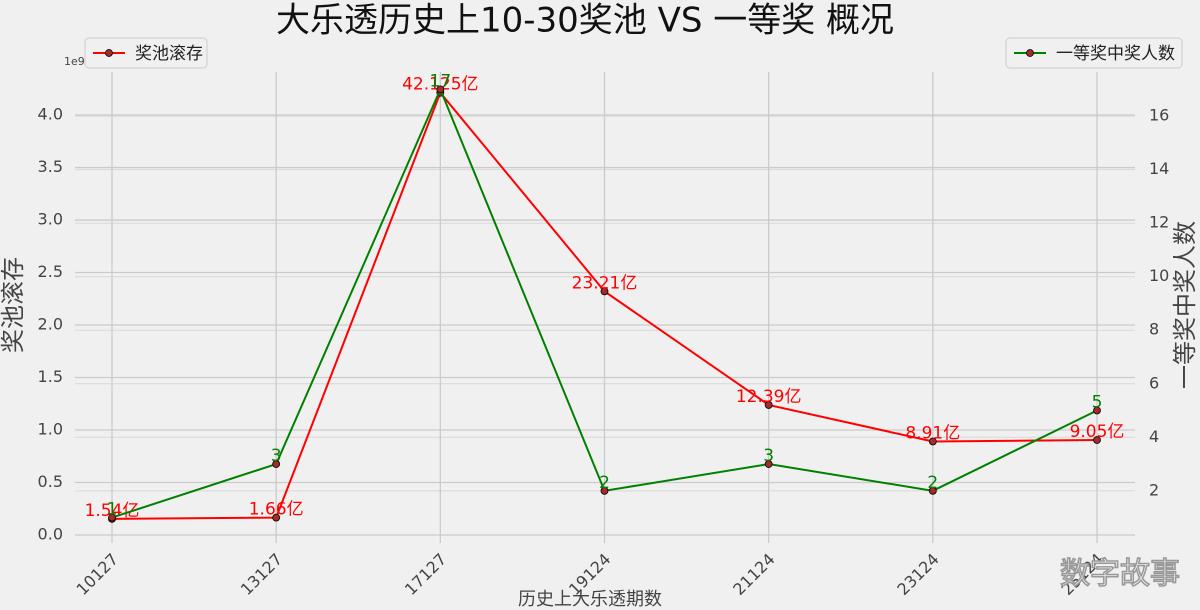  What do you see at coordinates (1154, 489) in the screenshot?
I see `y2-tick-label: 2` at bounding box center [1154, 489].